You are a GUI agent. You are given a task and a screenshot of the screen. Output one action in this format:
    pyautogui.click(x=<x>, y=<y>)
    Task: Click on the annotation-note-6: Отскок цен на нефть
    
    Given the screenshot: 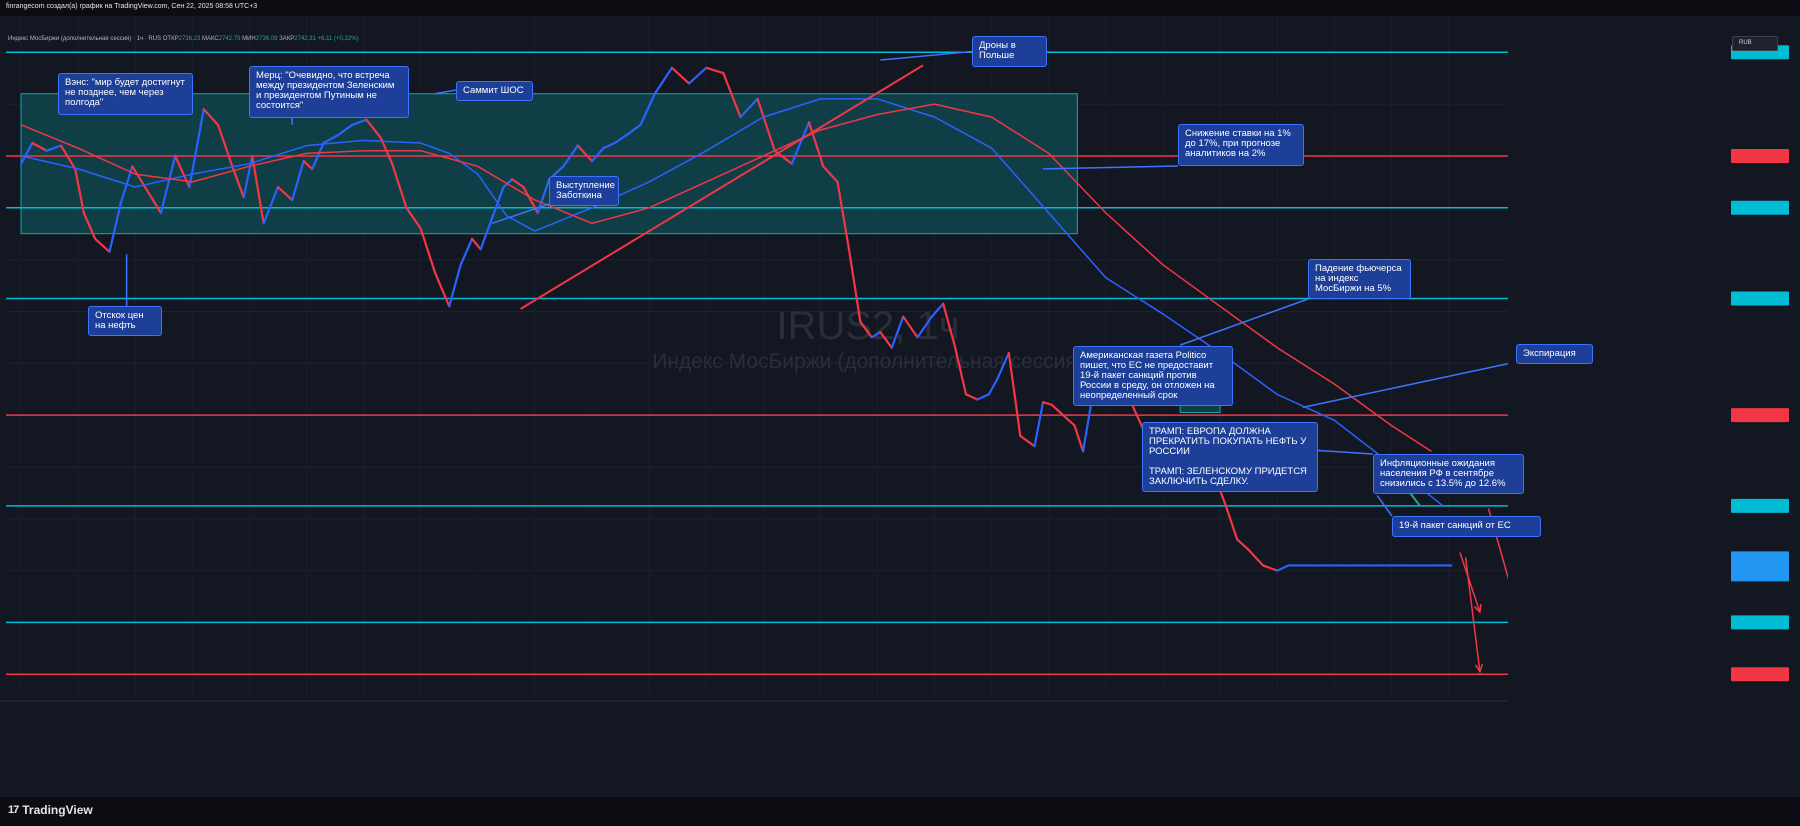 What is the action you would take?
    pyautogui.click(x=125, y=321)
    